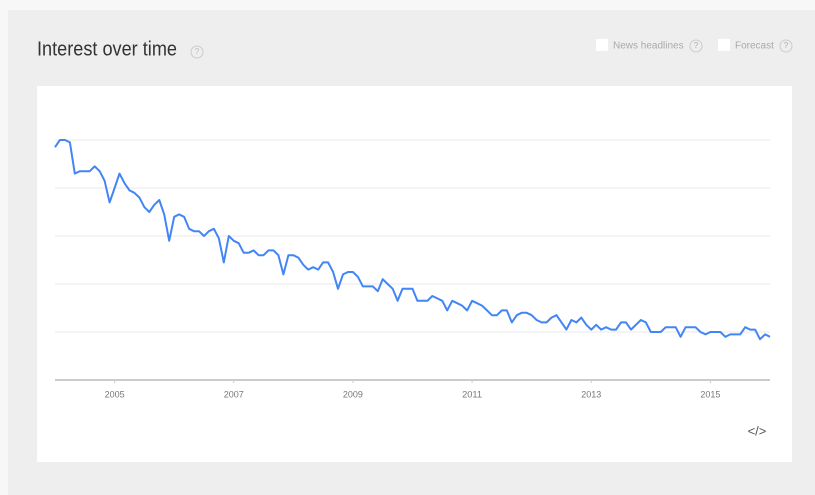 Image resolution: width=815 pixels, height=495 pixels. I want to click on embed-button: </>, so click(757, 430).